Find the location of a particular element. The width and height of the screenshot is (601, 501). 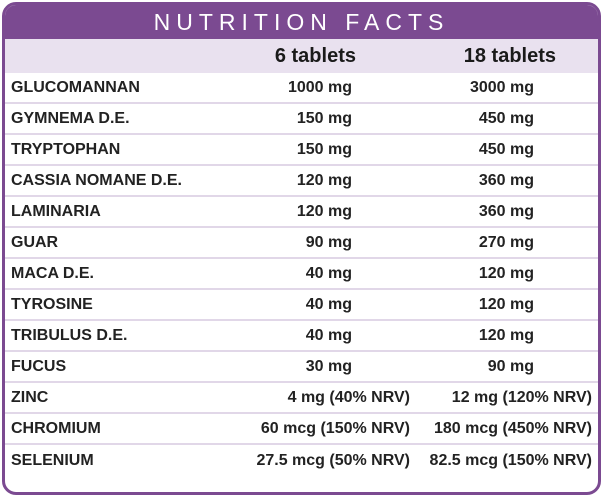

nutrient-name: TRYPTOPHAN is located at coordinates (66, 149).